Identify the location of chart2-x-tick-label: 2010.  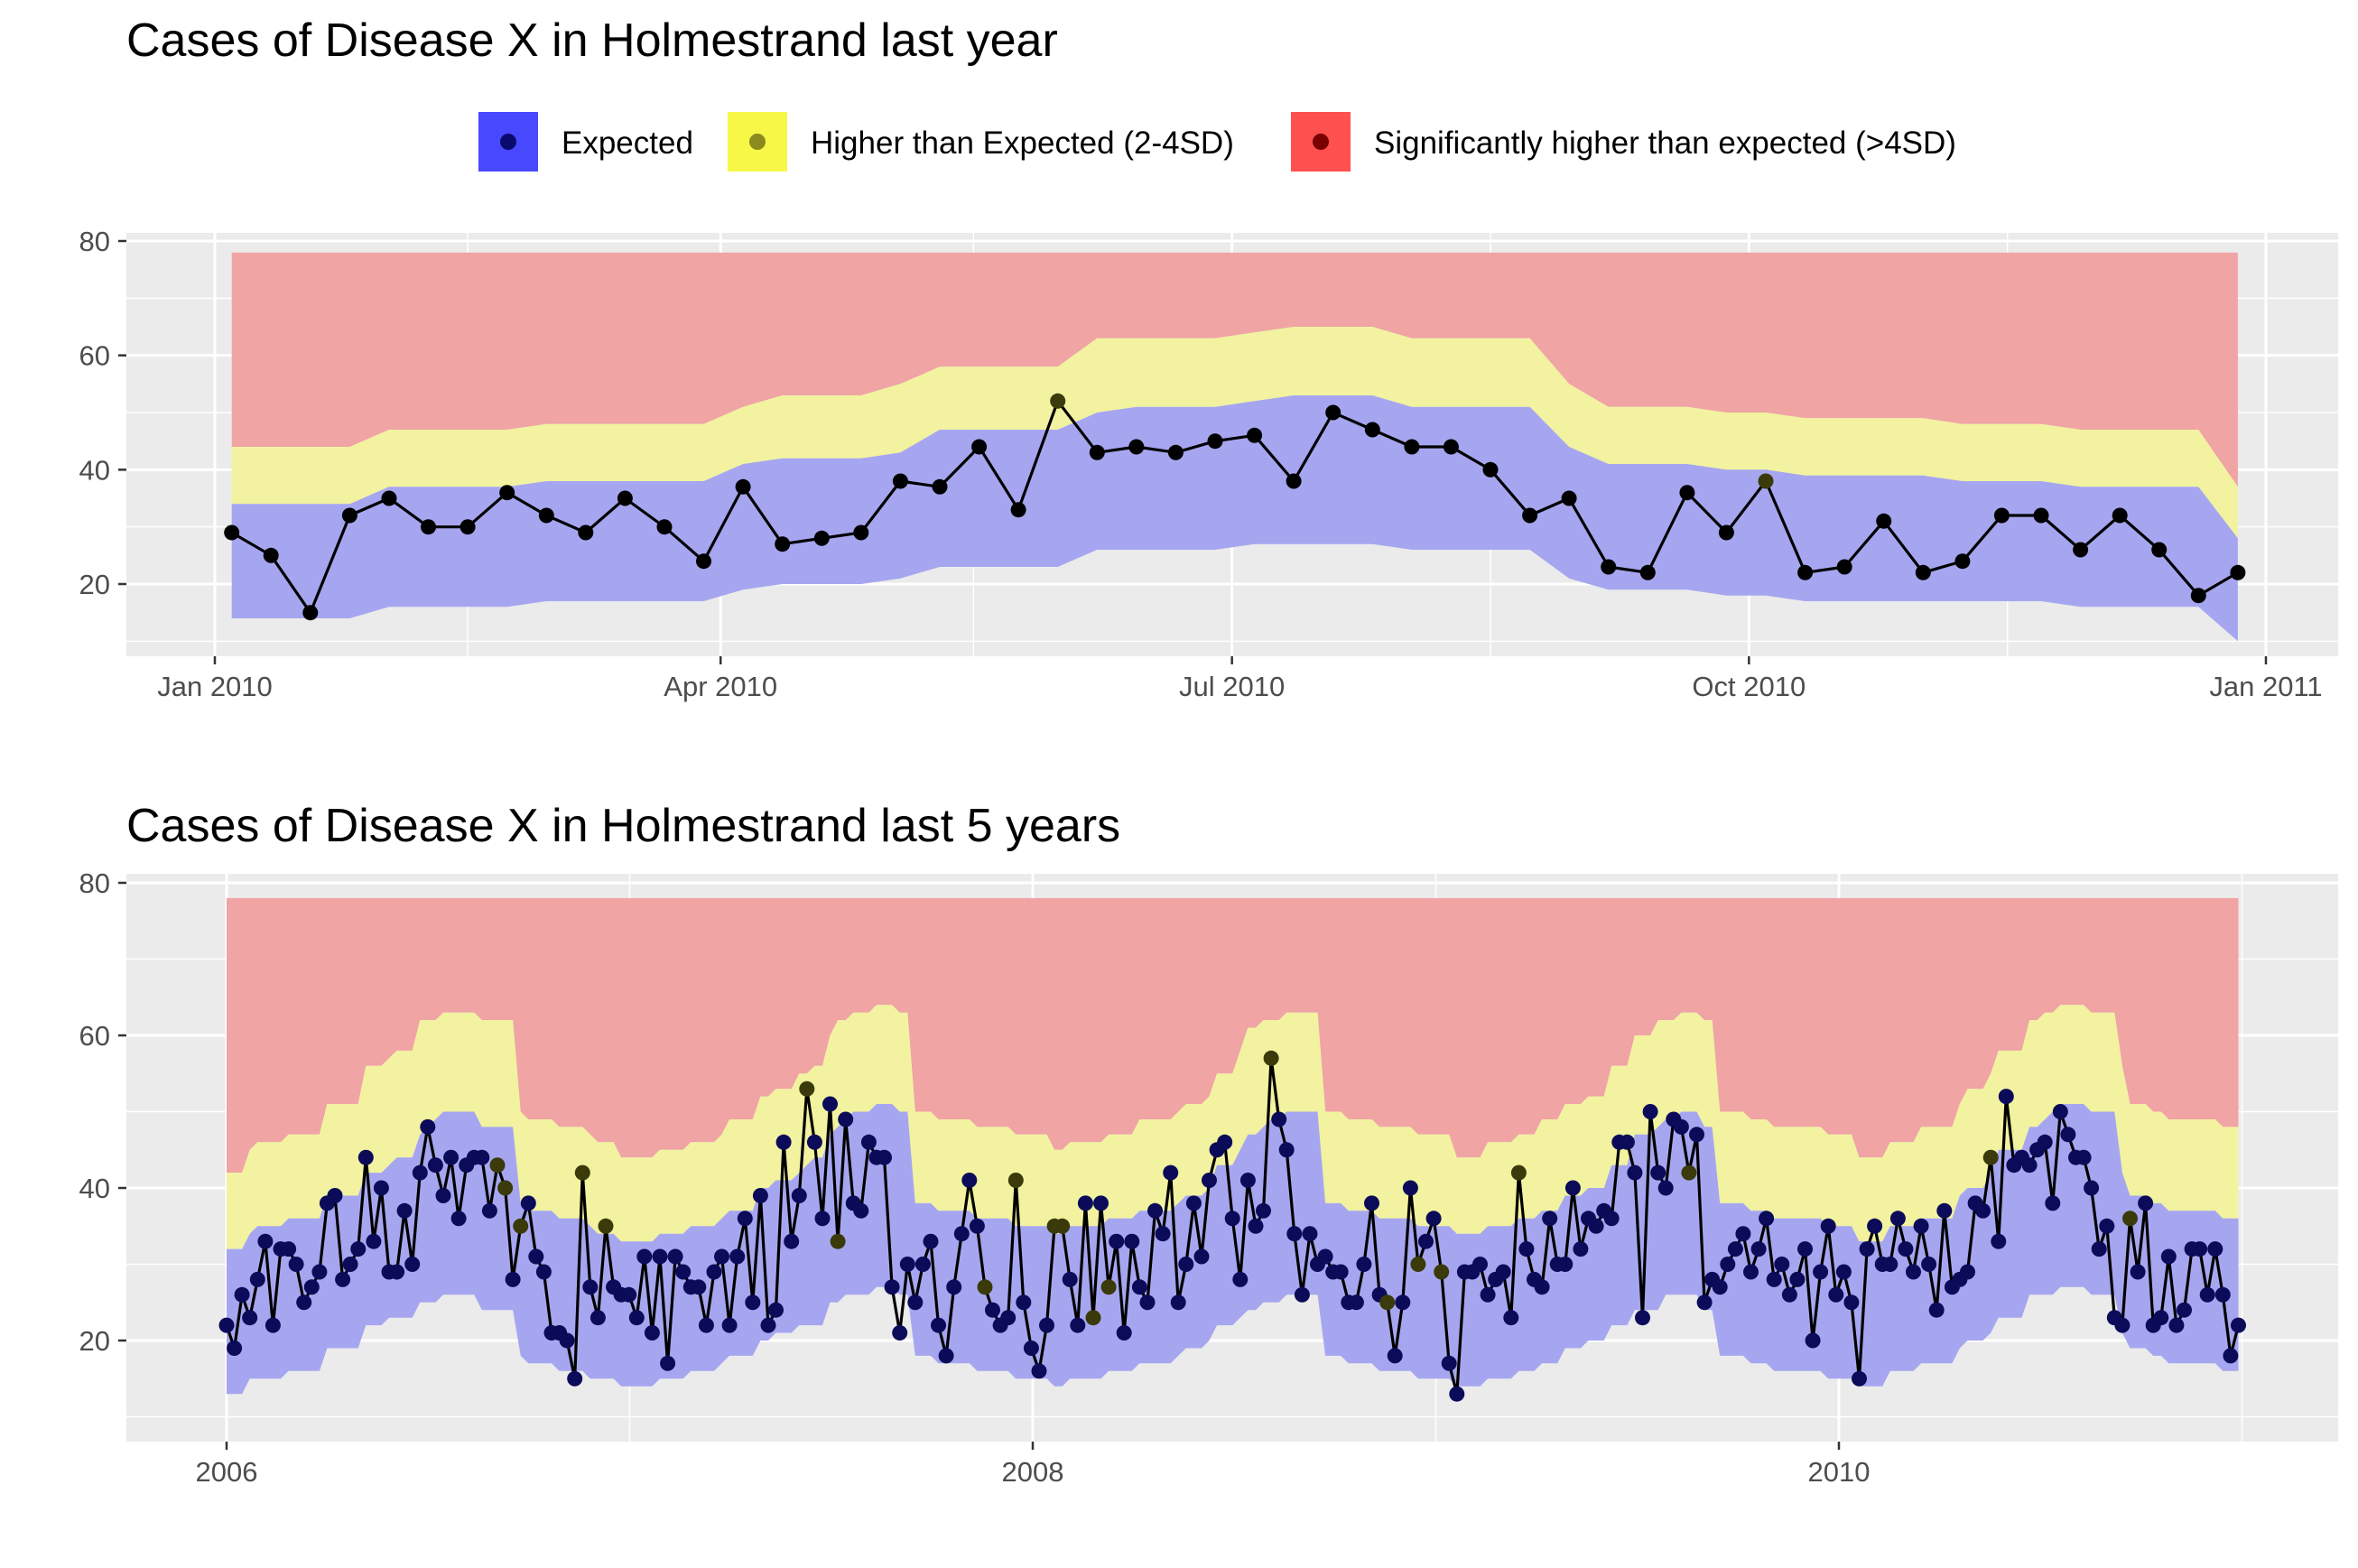
(1839, 1472).